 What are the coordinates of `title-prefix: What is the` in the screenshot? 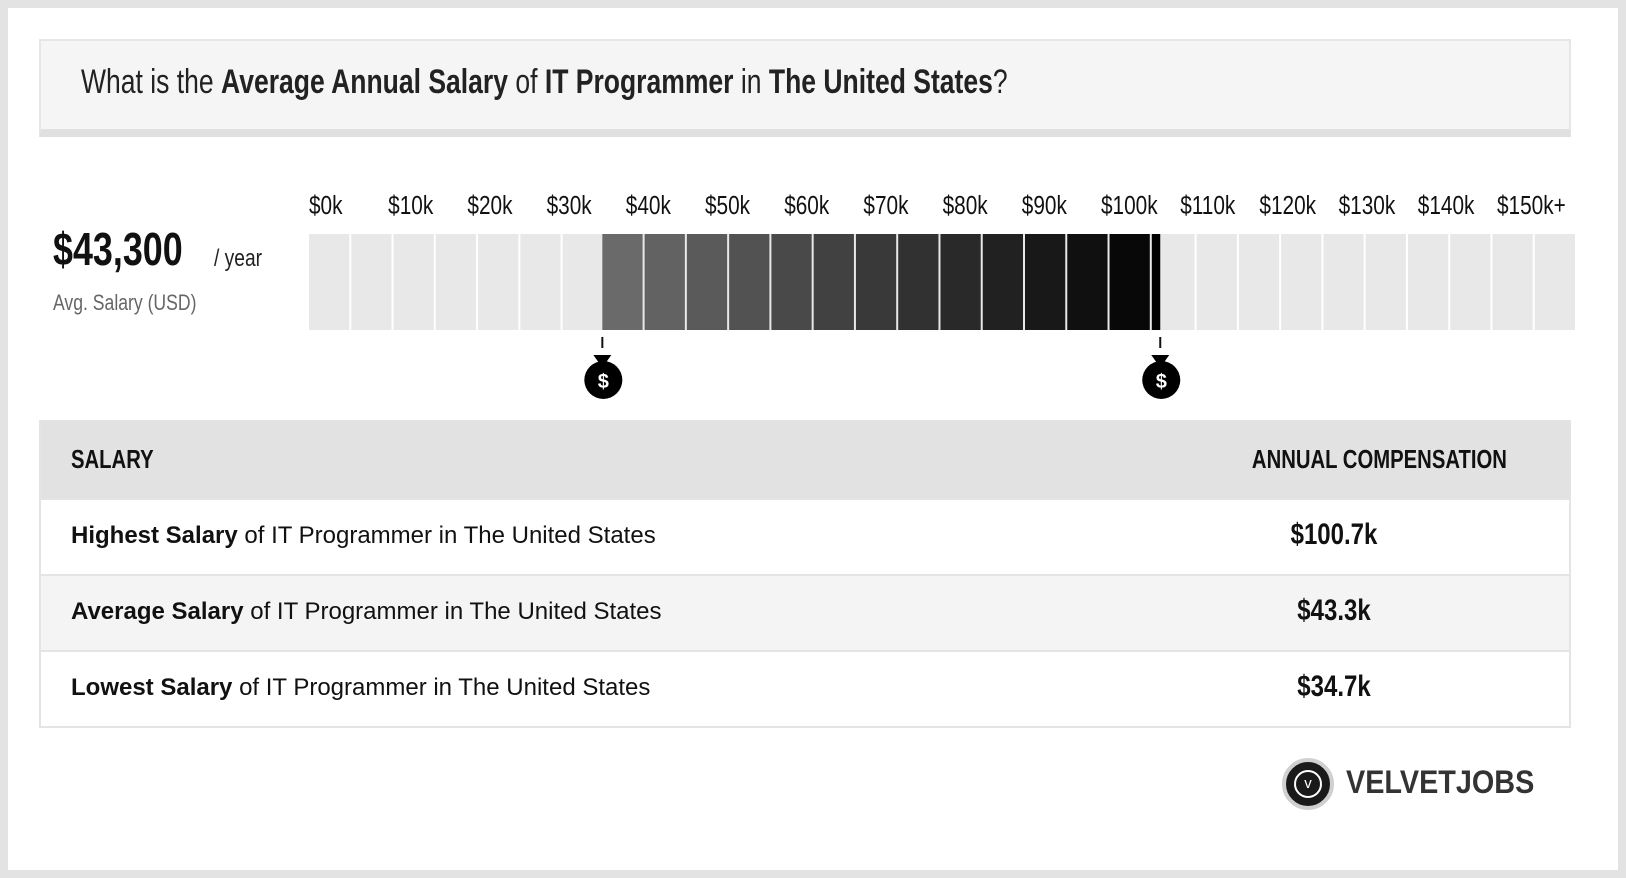 It's located at (147, 82).